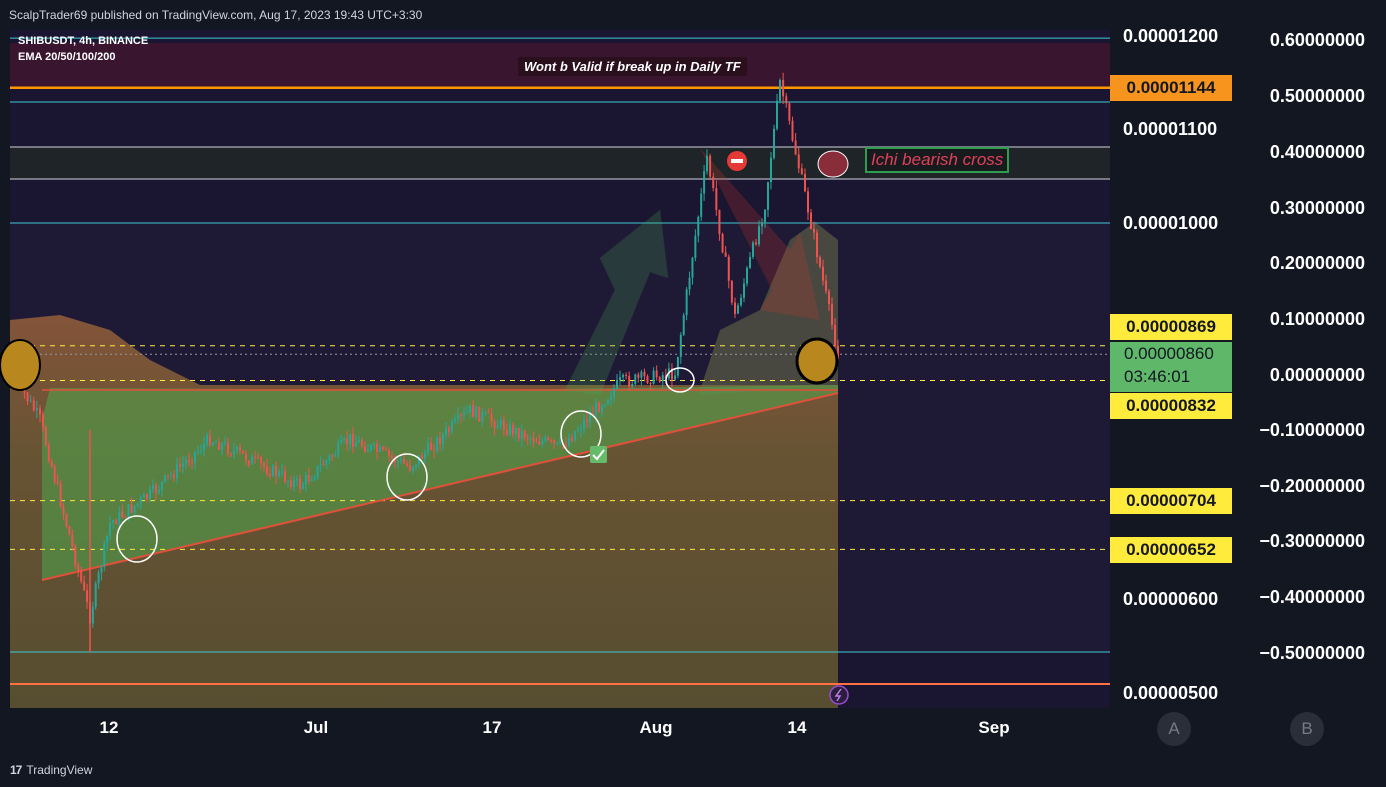  What do you see at coordinates (492, 727) in the screenshot?
I see `time-label: 17` at bounding box center [492, 727].